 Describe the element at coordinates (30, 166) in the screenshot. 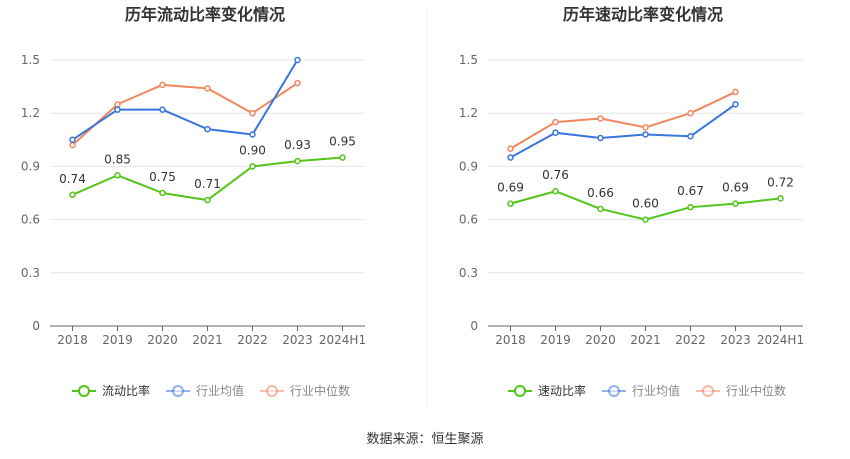

I see `y-tick-label: 0.9` at that location.